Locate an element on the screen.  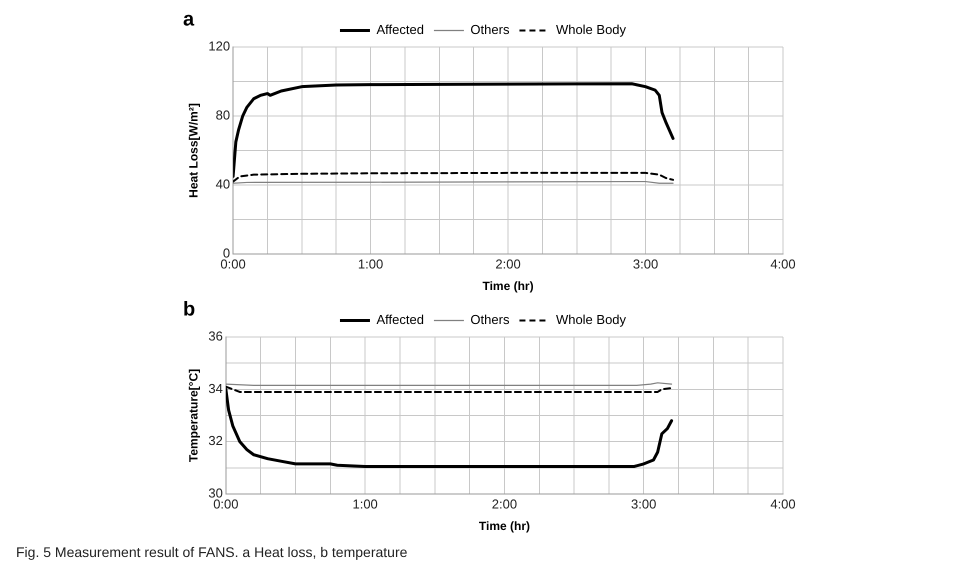
chart-title: b is located at coordinates (189, 309).